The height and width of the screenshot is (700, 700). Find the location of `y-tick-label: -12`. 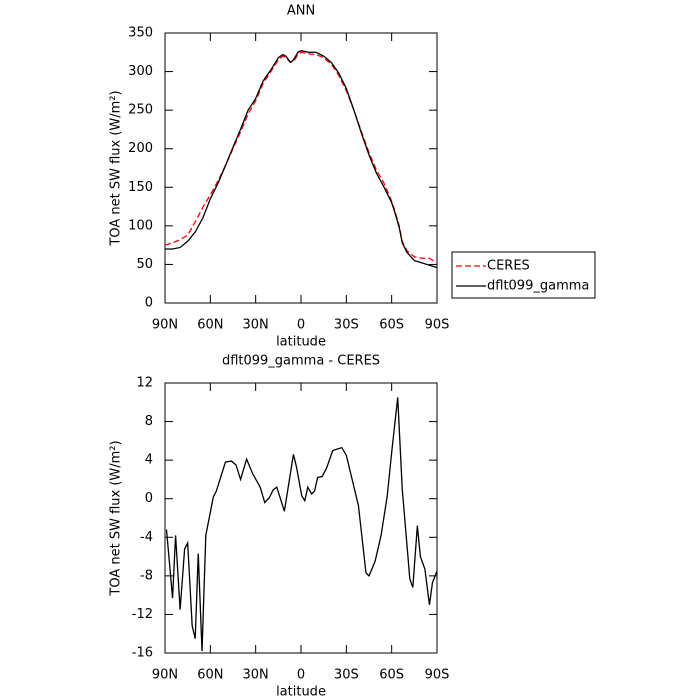

y-tick-label: -12 is located at coordinates (142, 614).